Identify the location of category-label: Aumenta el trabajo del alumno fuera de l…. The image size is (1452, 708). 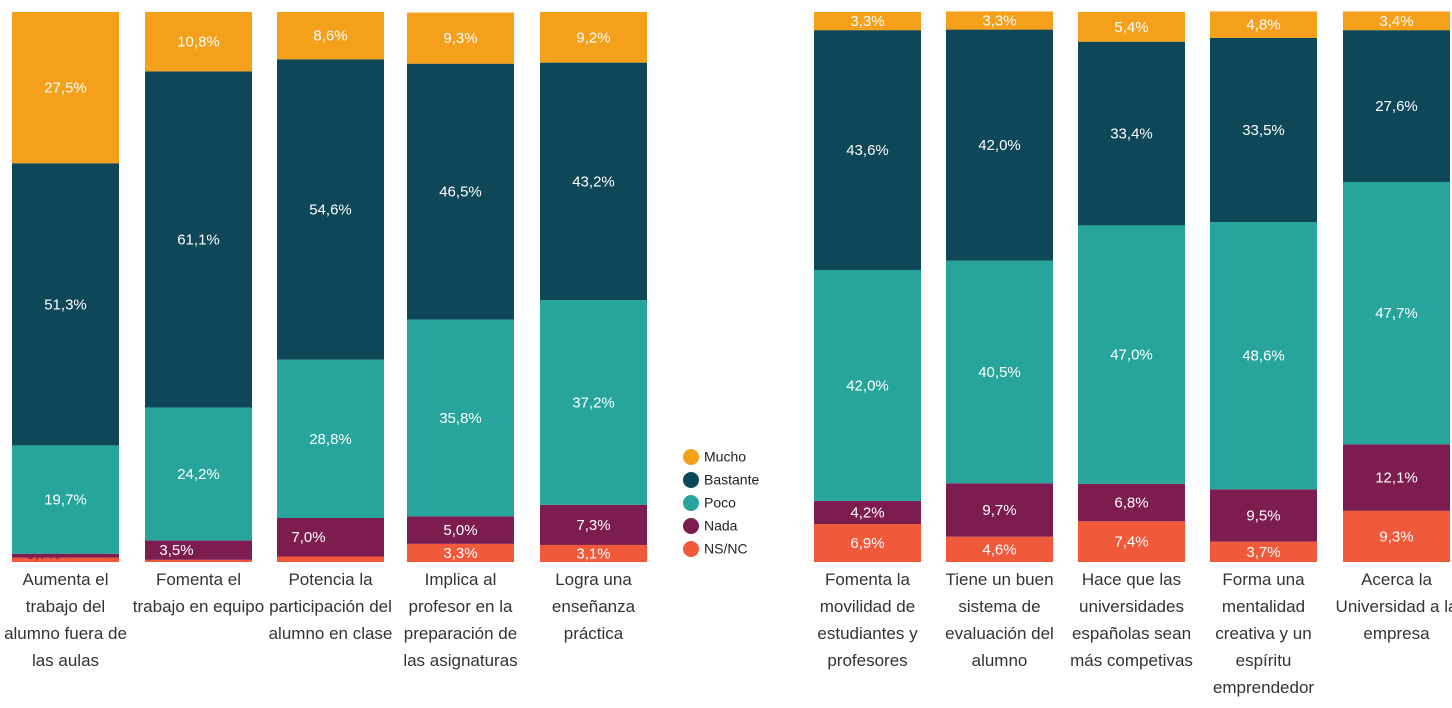
(65, 620).